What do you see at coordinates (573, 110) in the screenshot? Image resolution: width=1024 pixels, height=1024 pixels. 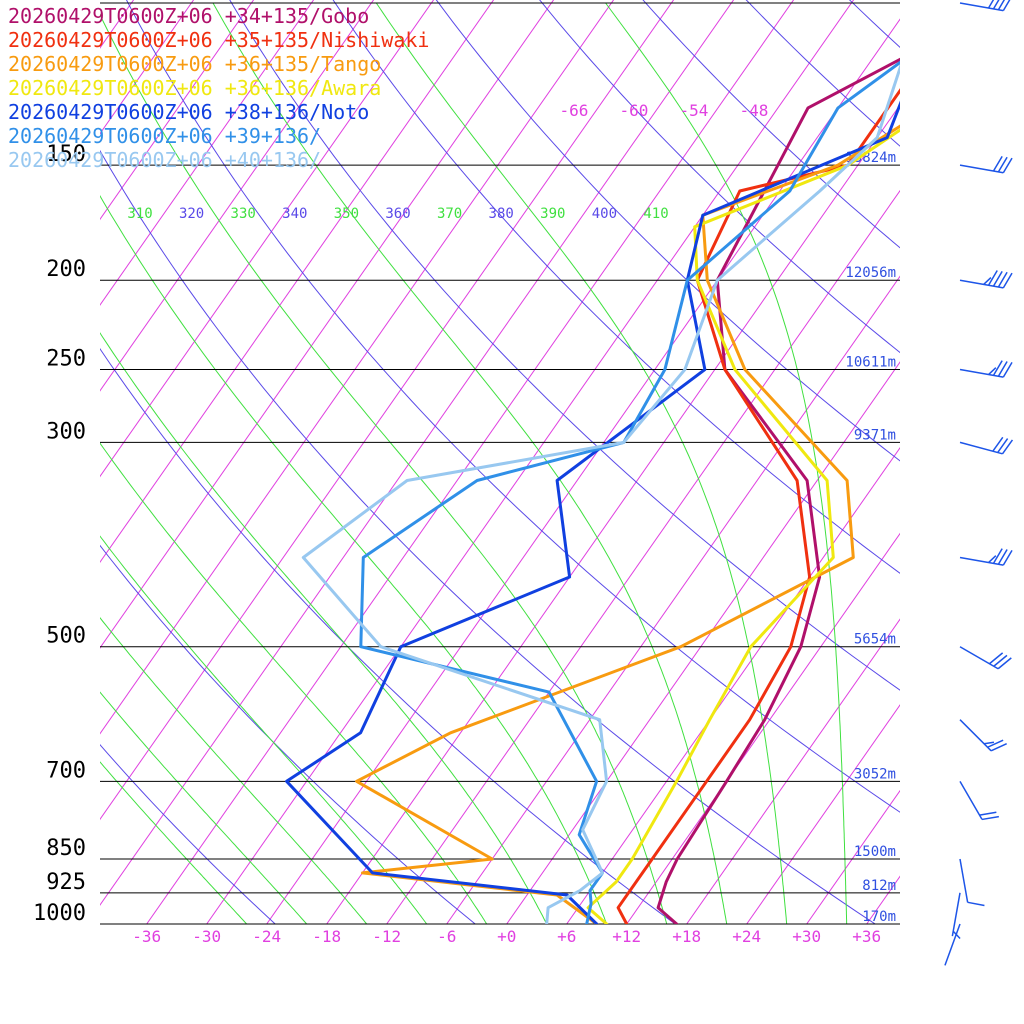 I see `isotherm-label: -66` at bounding box center [573, 110].